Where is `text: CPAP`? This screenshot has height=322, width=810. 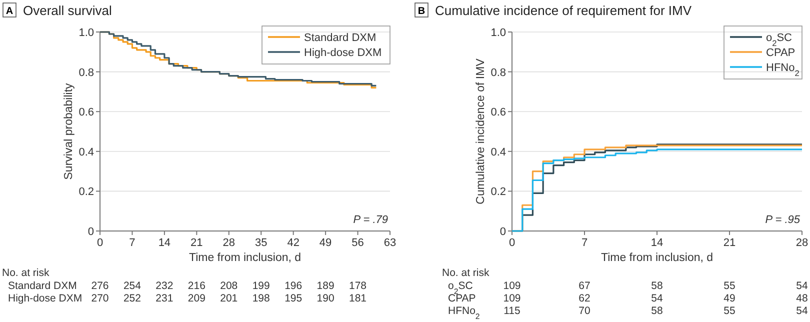 text: CPAP is located at coordinates (462, 298).